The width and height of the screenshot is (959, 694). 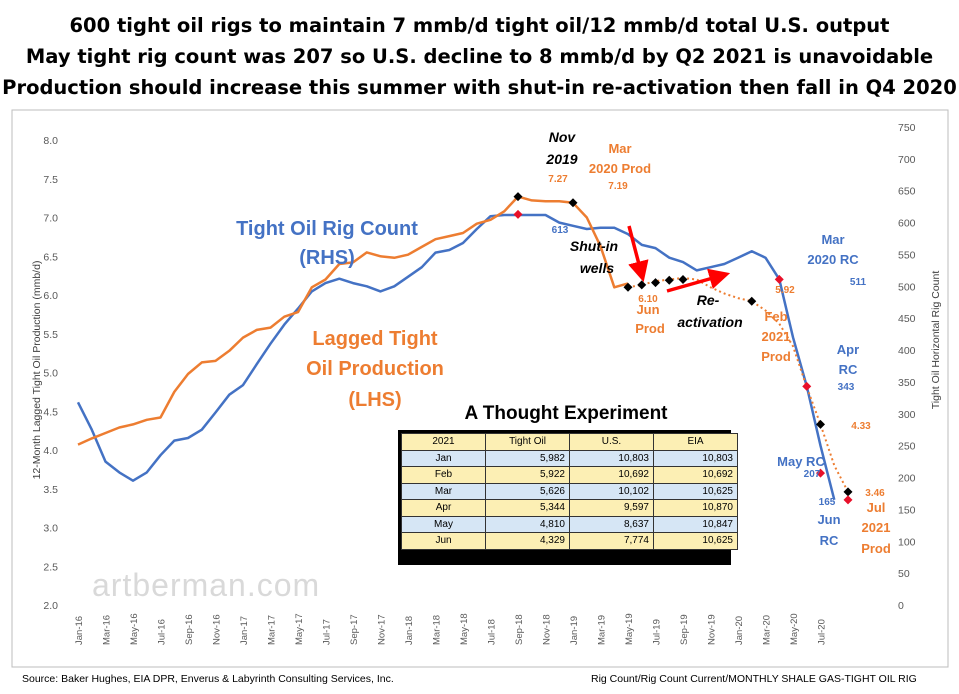 What do you see at coordinates (189, 629) in the screenshot?
I see `x-tick-label: Sep-16` at bounding box center [189, 629].